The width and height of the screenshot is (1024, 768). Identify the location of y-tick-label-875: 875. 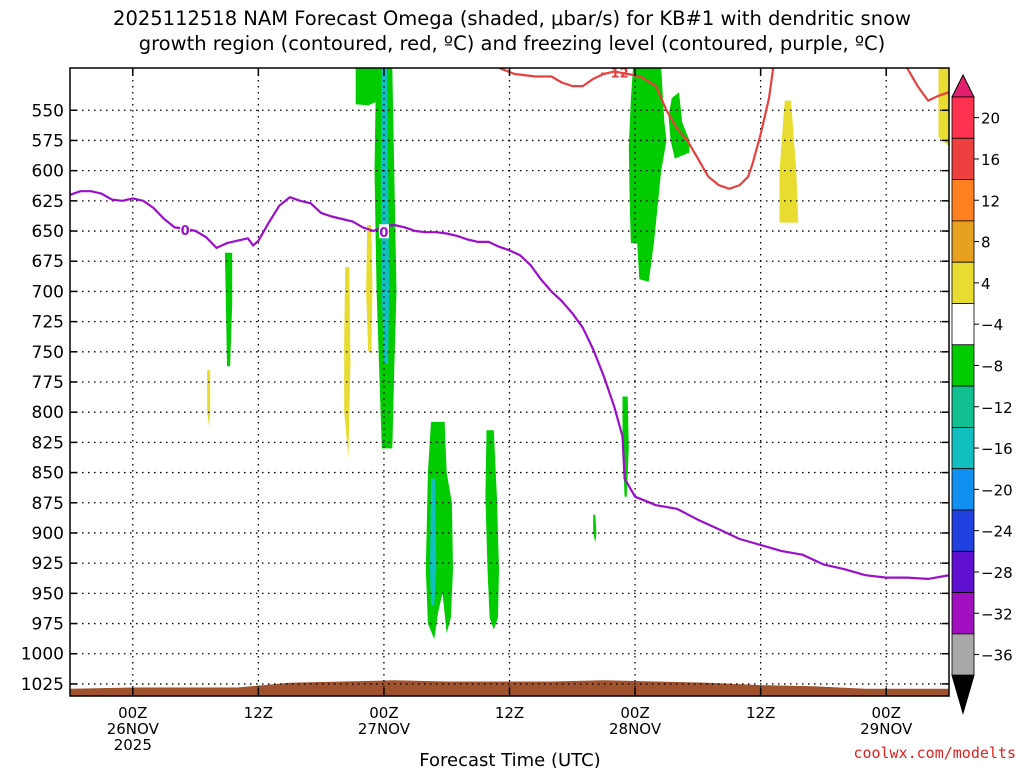
(48, 504).